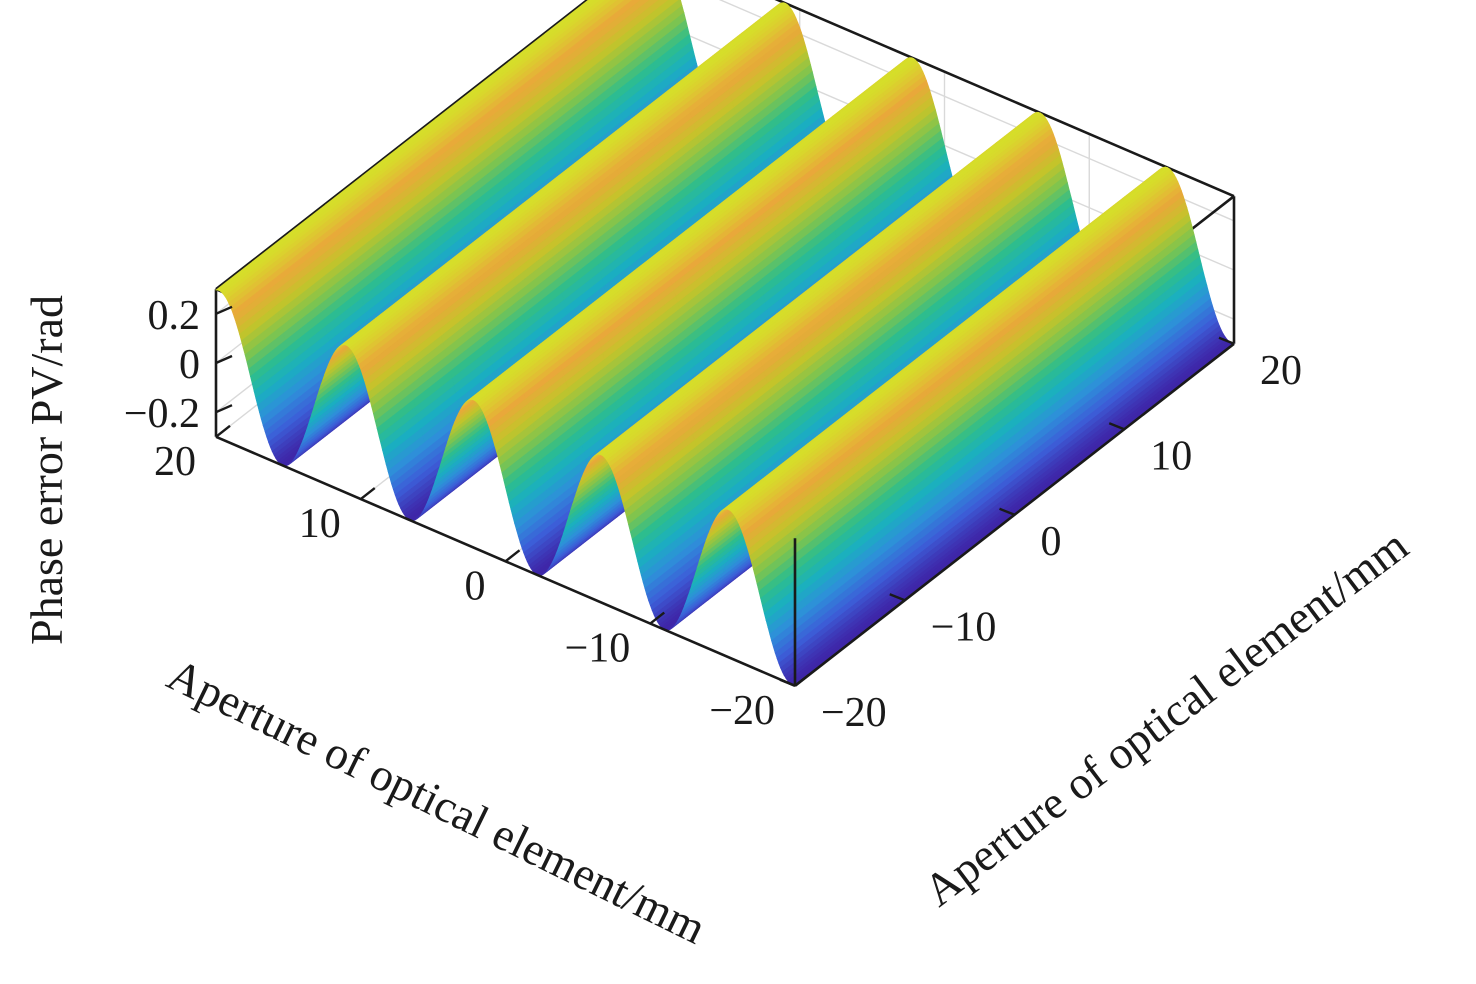  Describe the element at coordinates (964, 627) in the screenshot. I see `y-tick-label: −10` at that location.